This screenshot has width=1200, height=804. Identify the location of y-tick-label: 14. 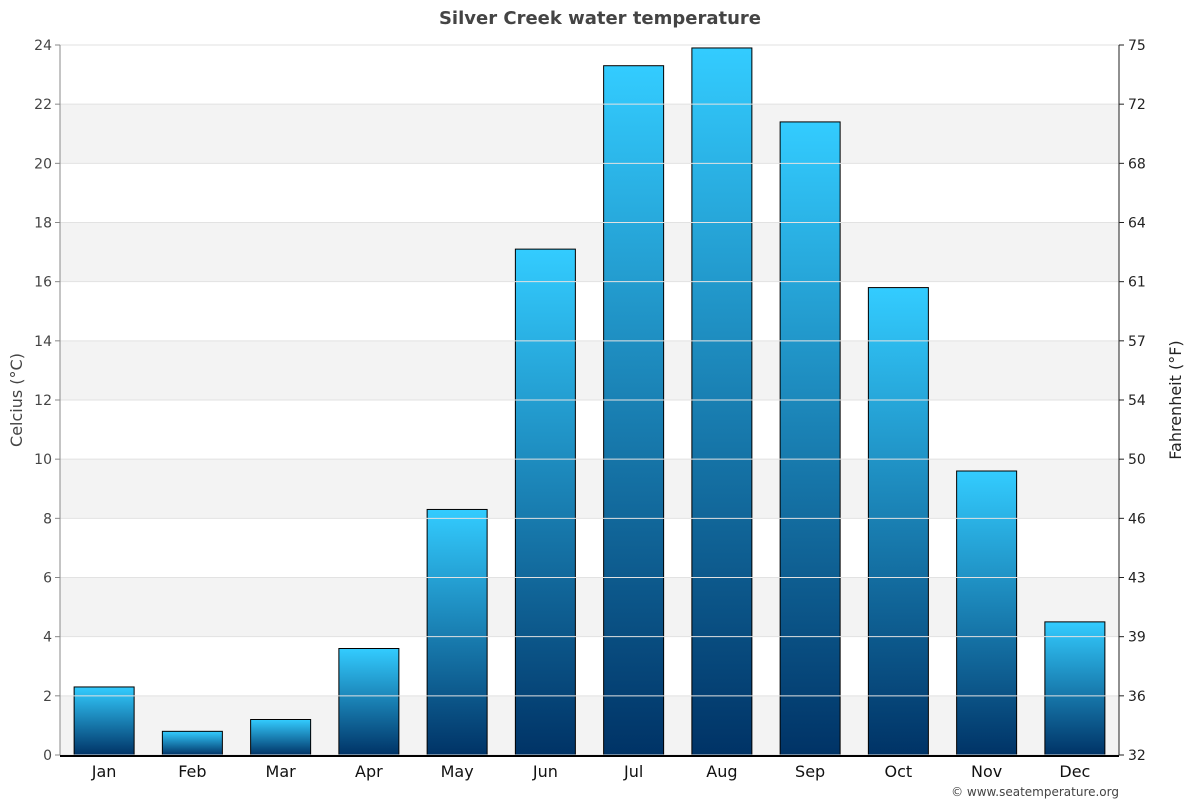
(43, 342).